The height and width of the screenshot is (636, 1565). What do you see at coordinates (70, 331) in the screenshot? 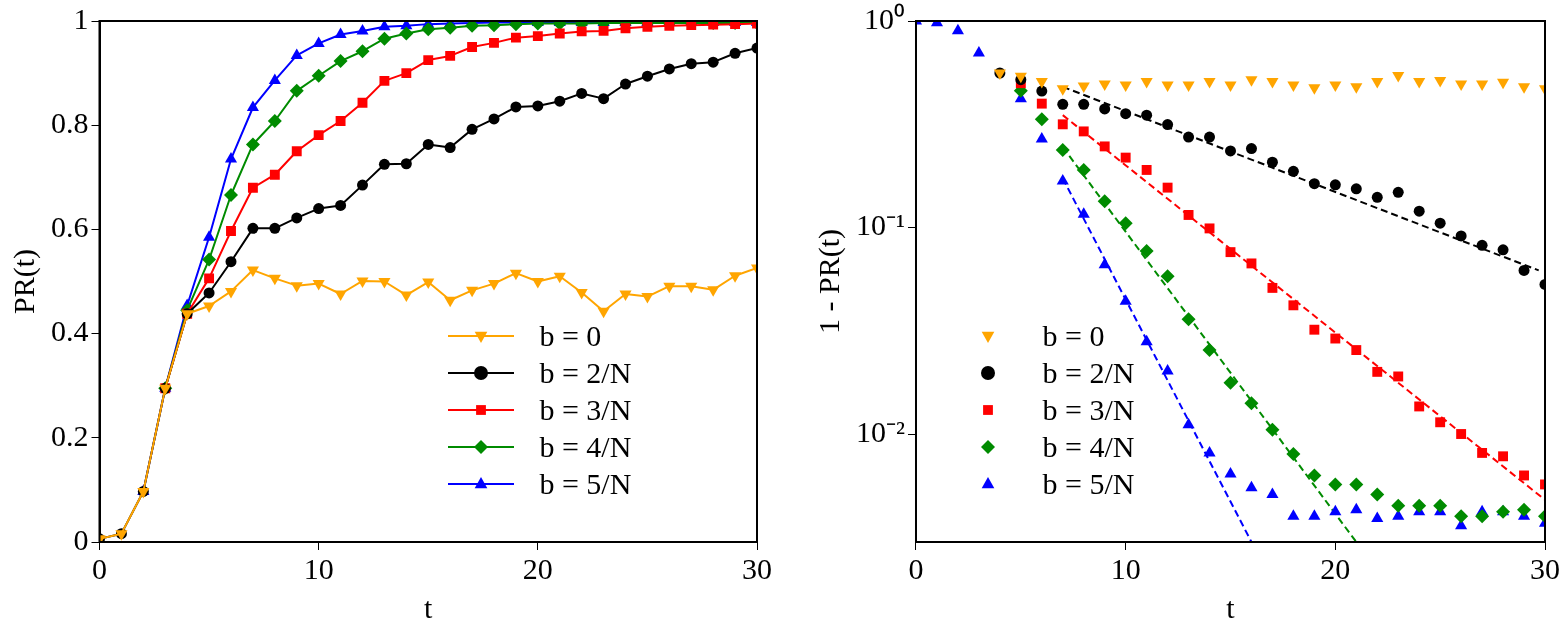
I see `y-tick-label: 0.4` at bounding box center [70, 331].